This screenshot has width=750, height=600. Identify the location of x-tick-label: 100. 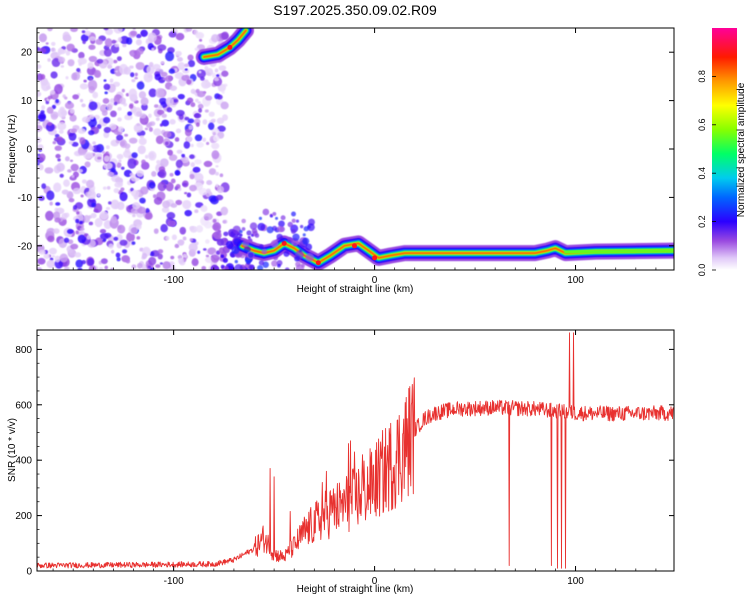
(575, 581).